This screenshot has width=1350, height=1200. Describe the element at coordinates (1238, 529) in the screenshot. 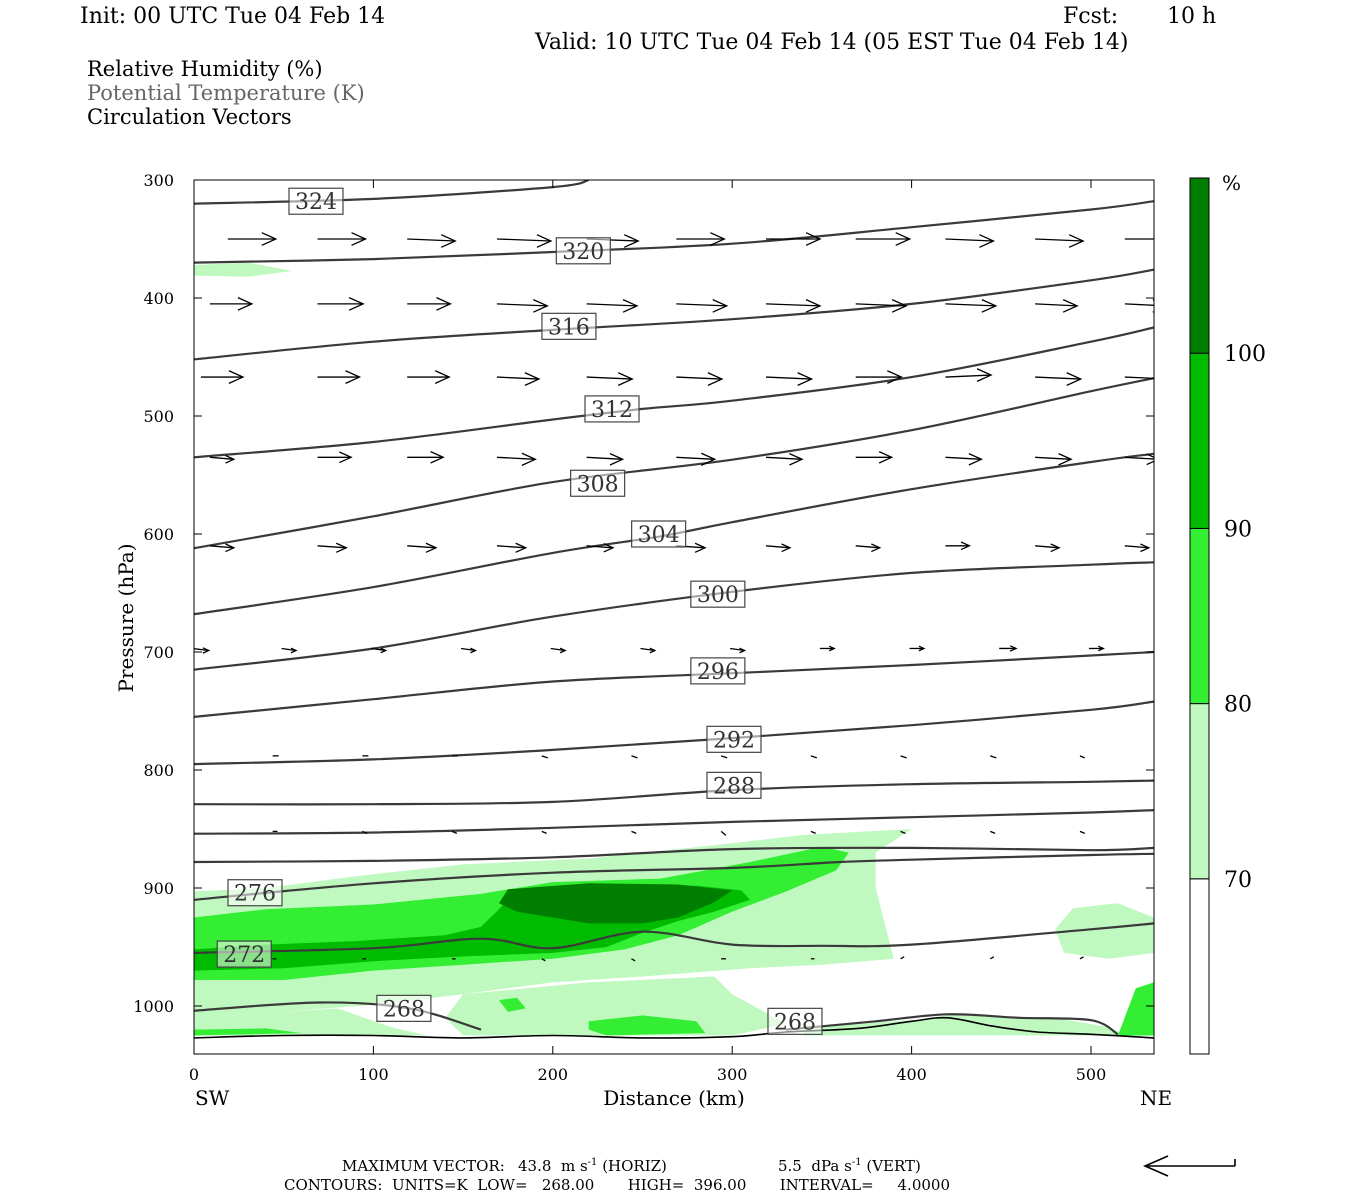

I see `colorbar-label: 90` at that location.